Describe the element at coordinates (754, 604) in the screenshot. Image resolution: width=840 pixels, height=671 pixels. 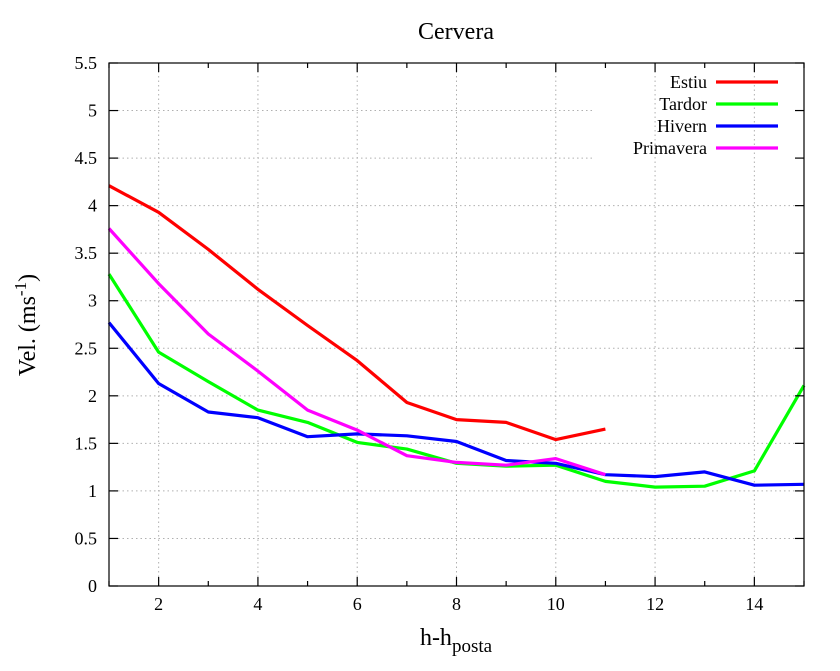
I see `x-tick-label: 14` at that location.